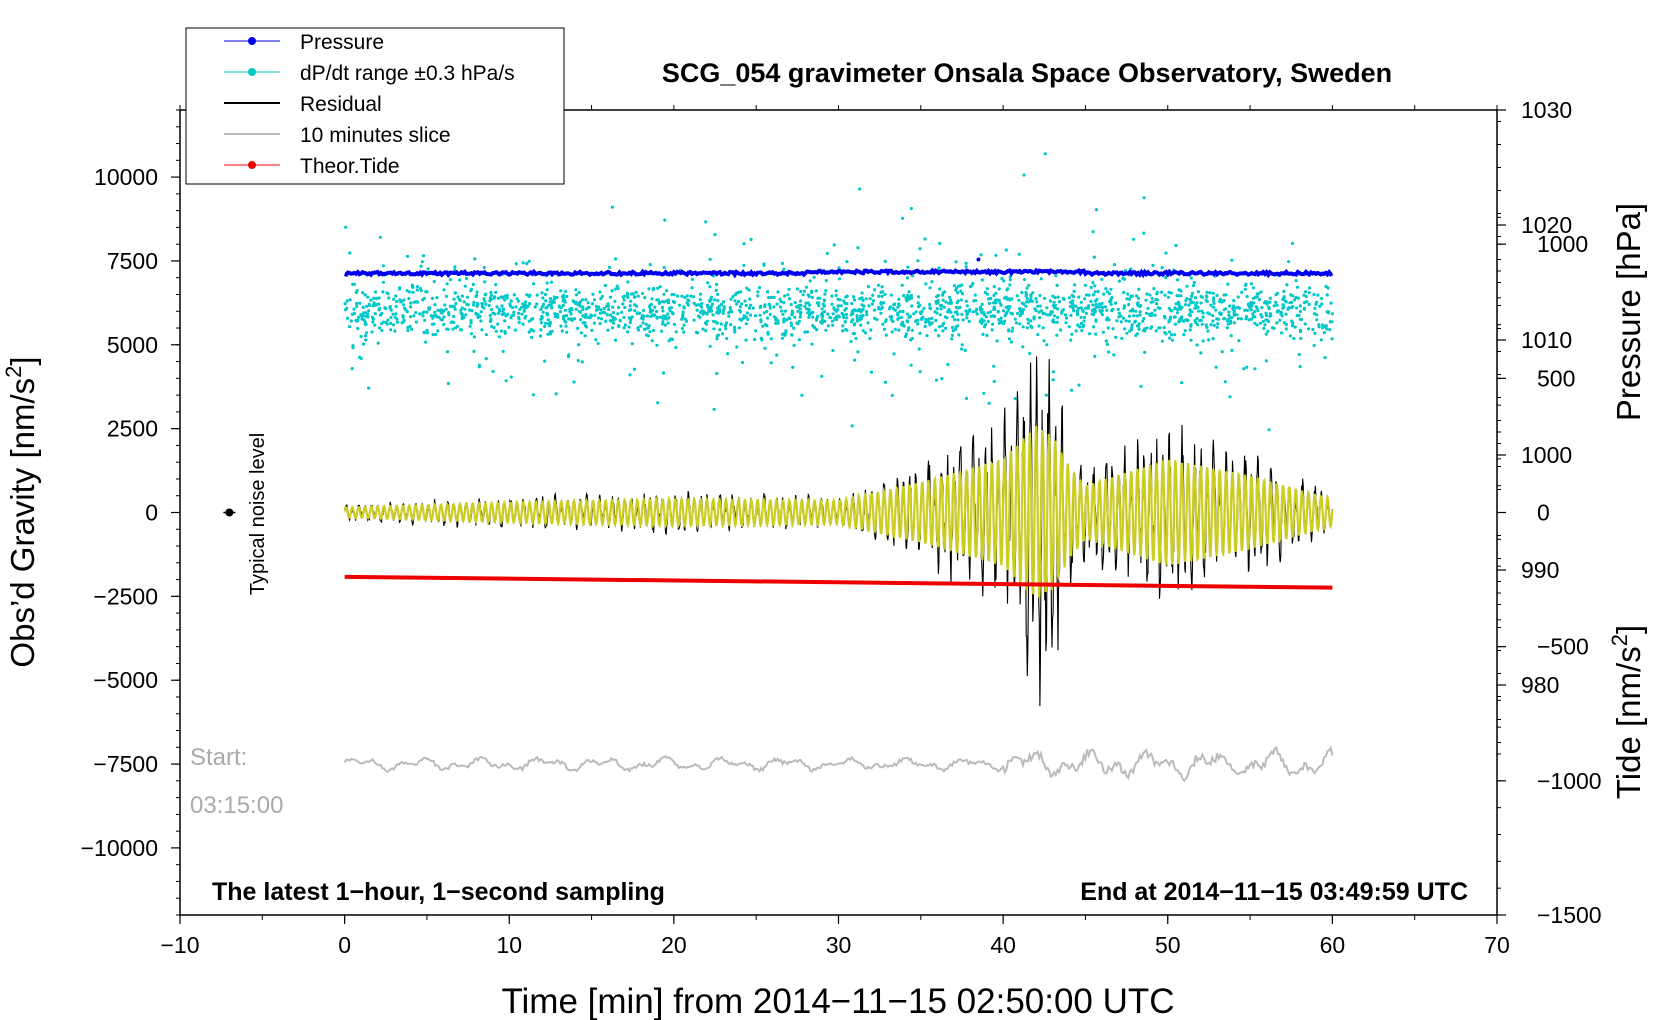 This screenshot has height=1020, width=1676. Describe the element at coordinates (1546, 455) in the screenshot. I see `pressure-tick-label: 1000` at that location.